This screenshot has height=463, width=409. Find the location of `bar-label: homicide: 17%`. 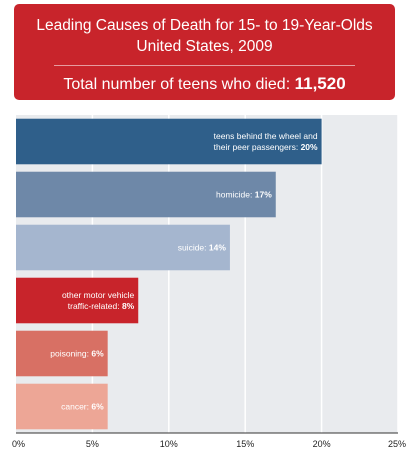

bar-label: homicide: 17% is located at coordinates (244, 195).